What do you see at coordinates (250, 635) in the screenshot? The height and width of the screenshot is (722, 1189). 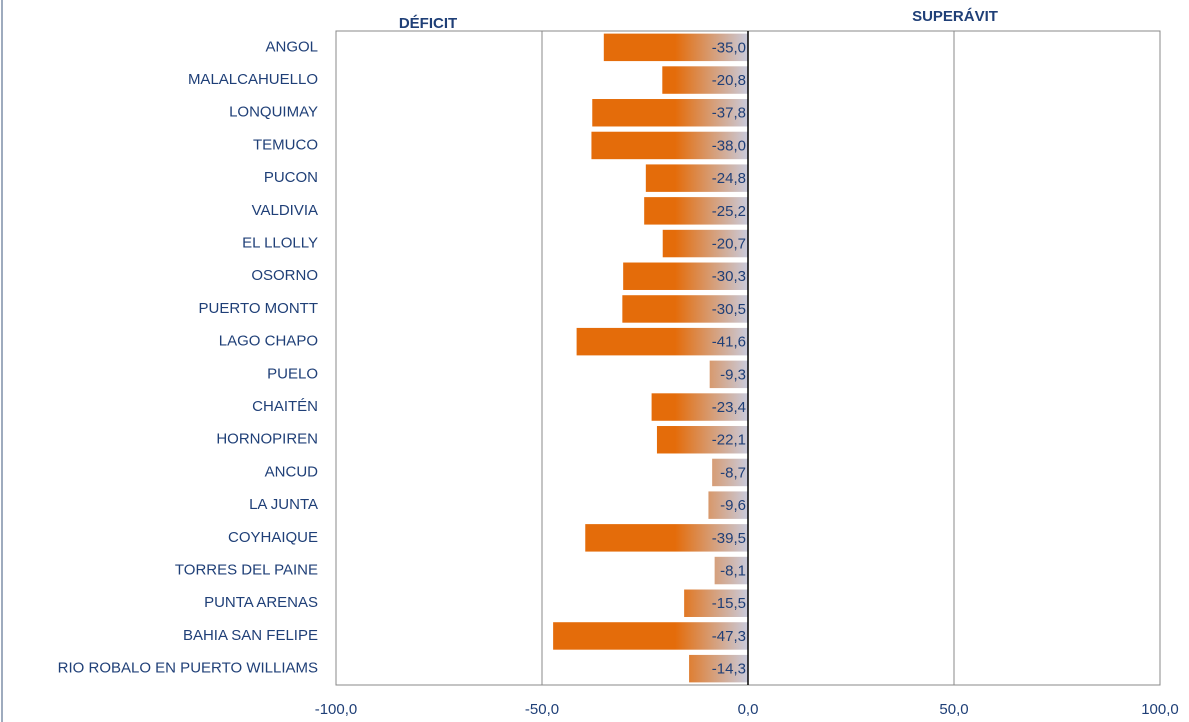 I see `y-tick-label: BAHIA SAN FELIPE` at bounding box center [250, 635].